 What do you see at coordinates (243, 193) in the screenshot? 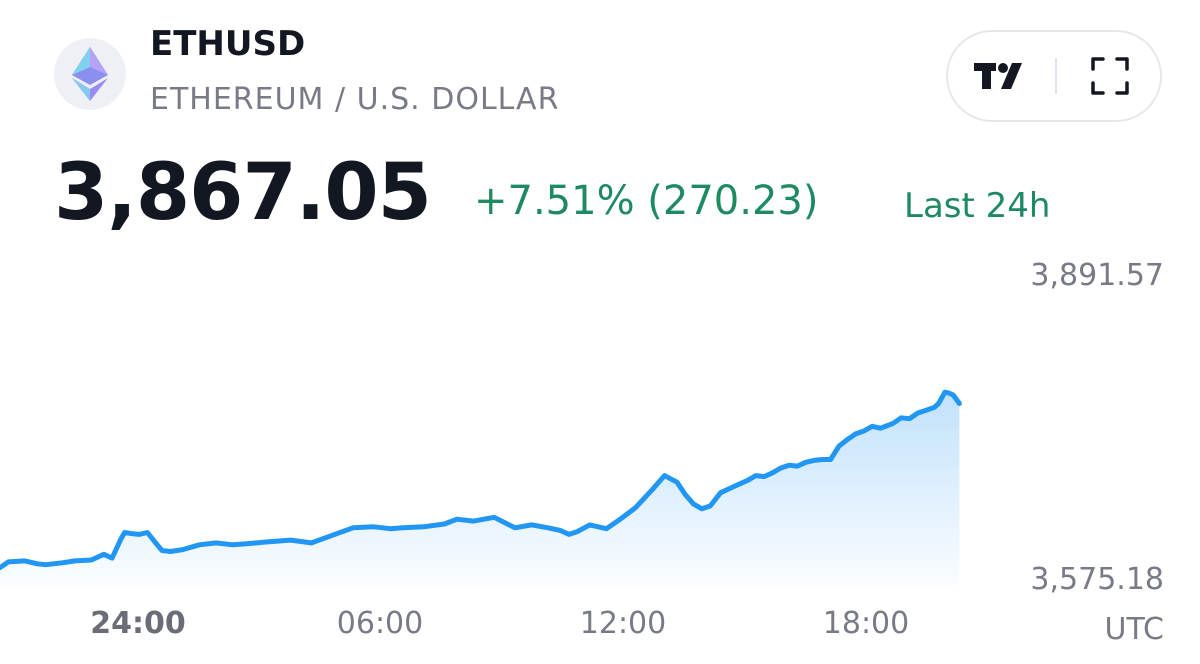
I see `current-price: 3,867.05` at bounding box center [243, 193].